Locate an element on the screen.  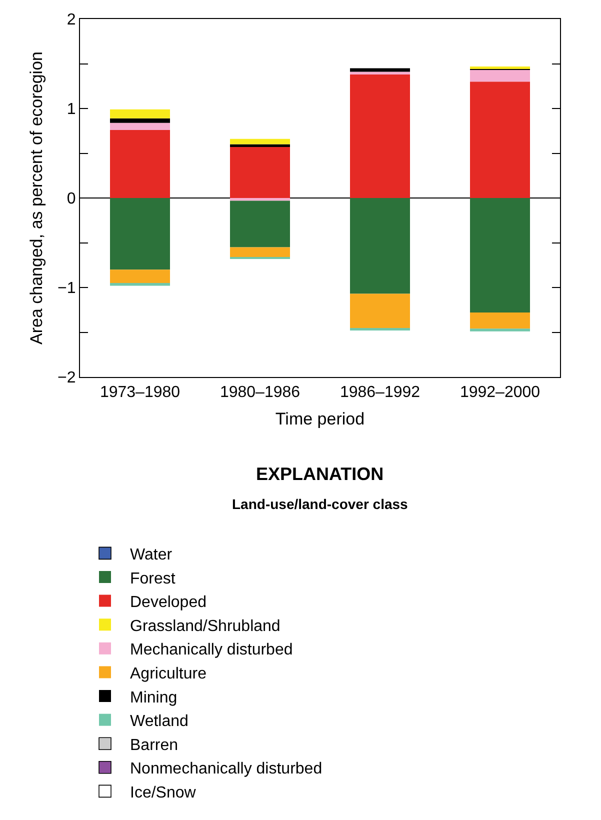
y-tick-label: 2 is located at coordinates (71, 20).